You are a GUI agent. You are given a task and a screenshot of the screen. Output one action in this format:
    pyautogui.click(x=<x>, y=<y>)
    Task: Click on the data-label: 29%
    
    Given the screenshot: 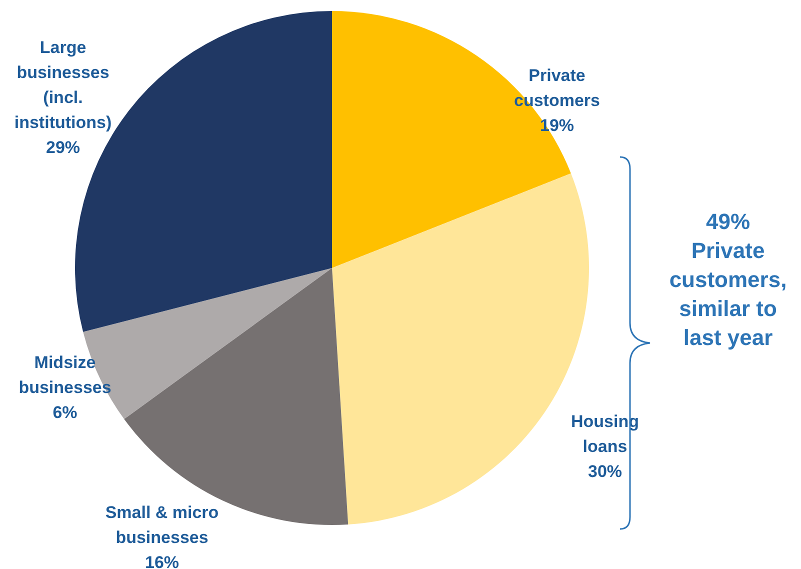 What is the action you would take?
    pyautogui.click(x=63, y=147)
    